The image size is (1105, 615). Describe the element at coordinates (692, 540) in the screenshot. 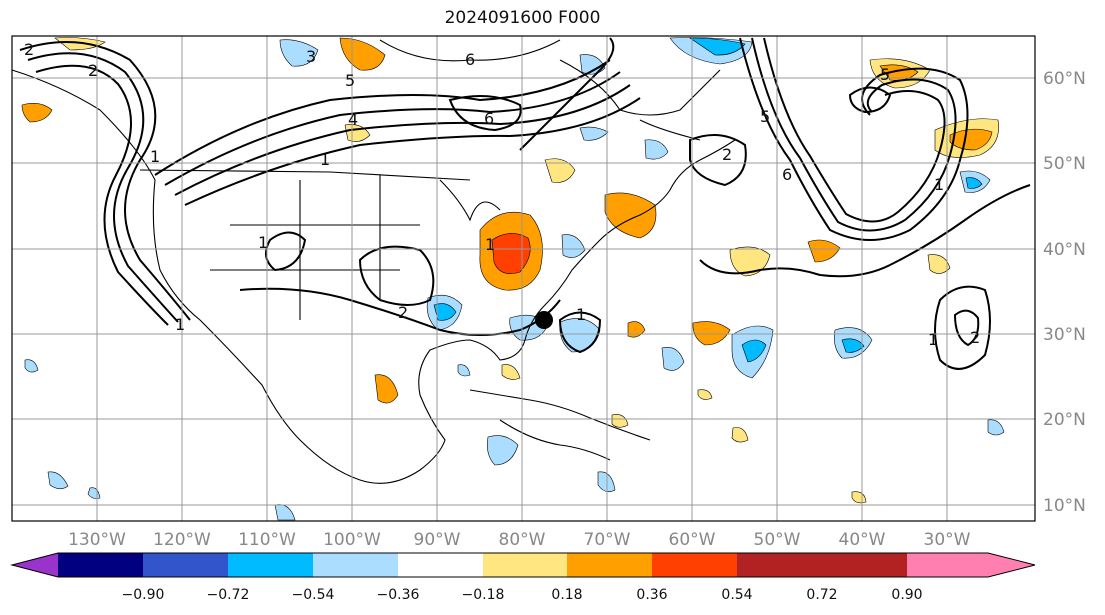

I see `lon-label: 60°W` at that location.